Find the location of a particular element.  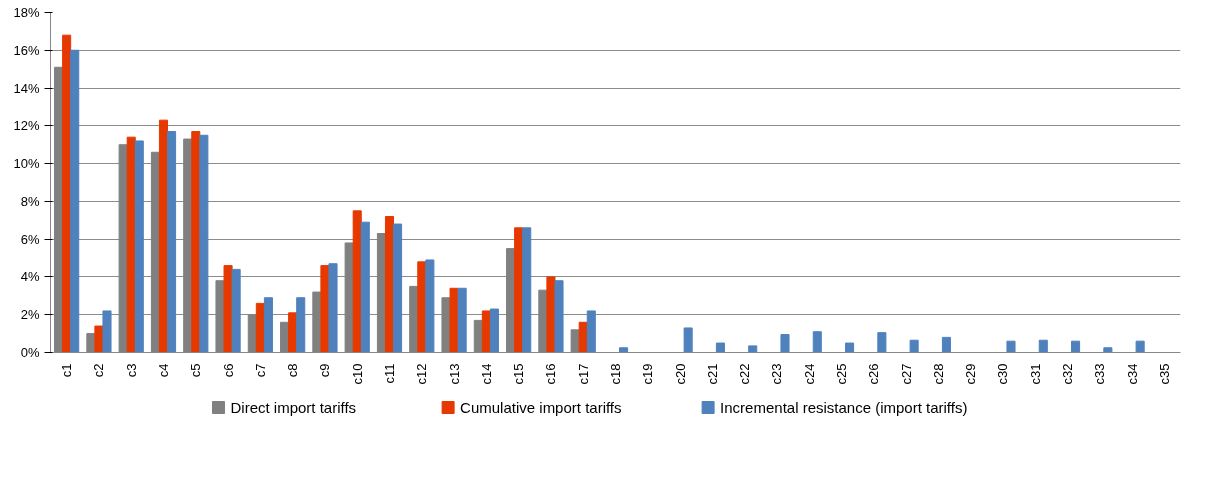

x-tick-label: c17 is located at coordinates (583, 374).